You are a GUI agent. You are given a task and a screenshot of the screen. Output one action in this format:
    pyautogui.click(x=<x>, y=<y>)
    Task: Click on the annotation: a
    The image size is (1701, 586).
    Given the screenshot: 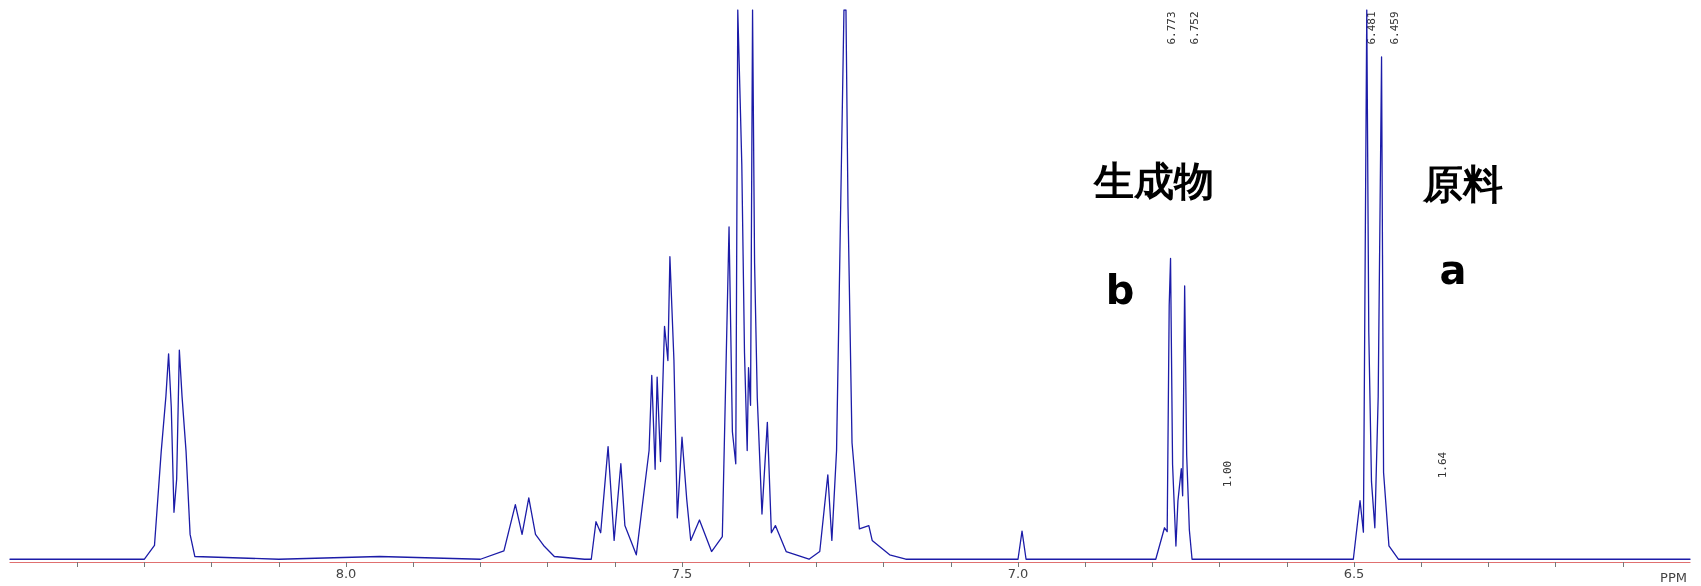 What is the action you would take?
    pyautogui.click(x=1453, y=270)
    